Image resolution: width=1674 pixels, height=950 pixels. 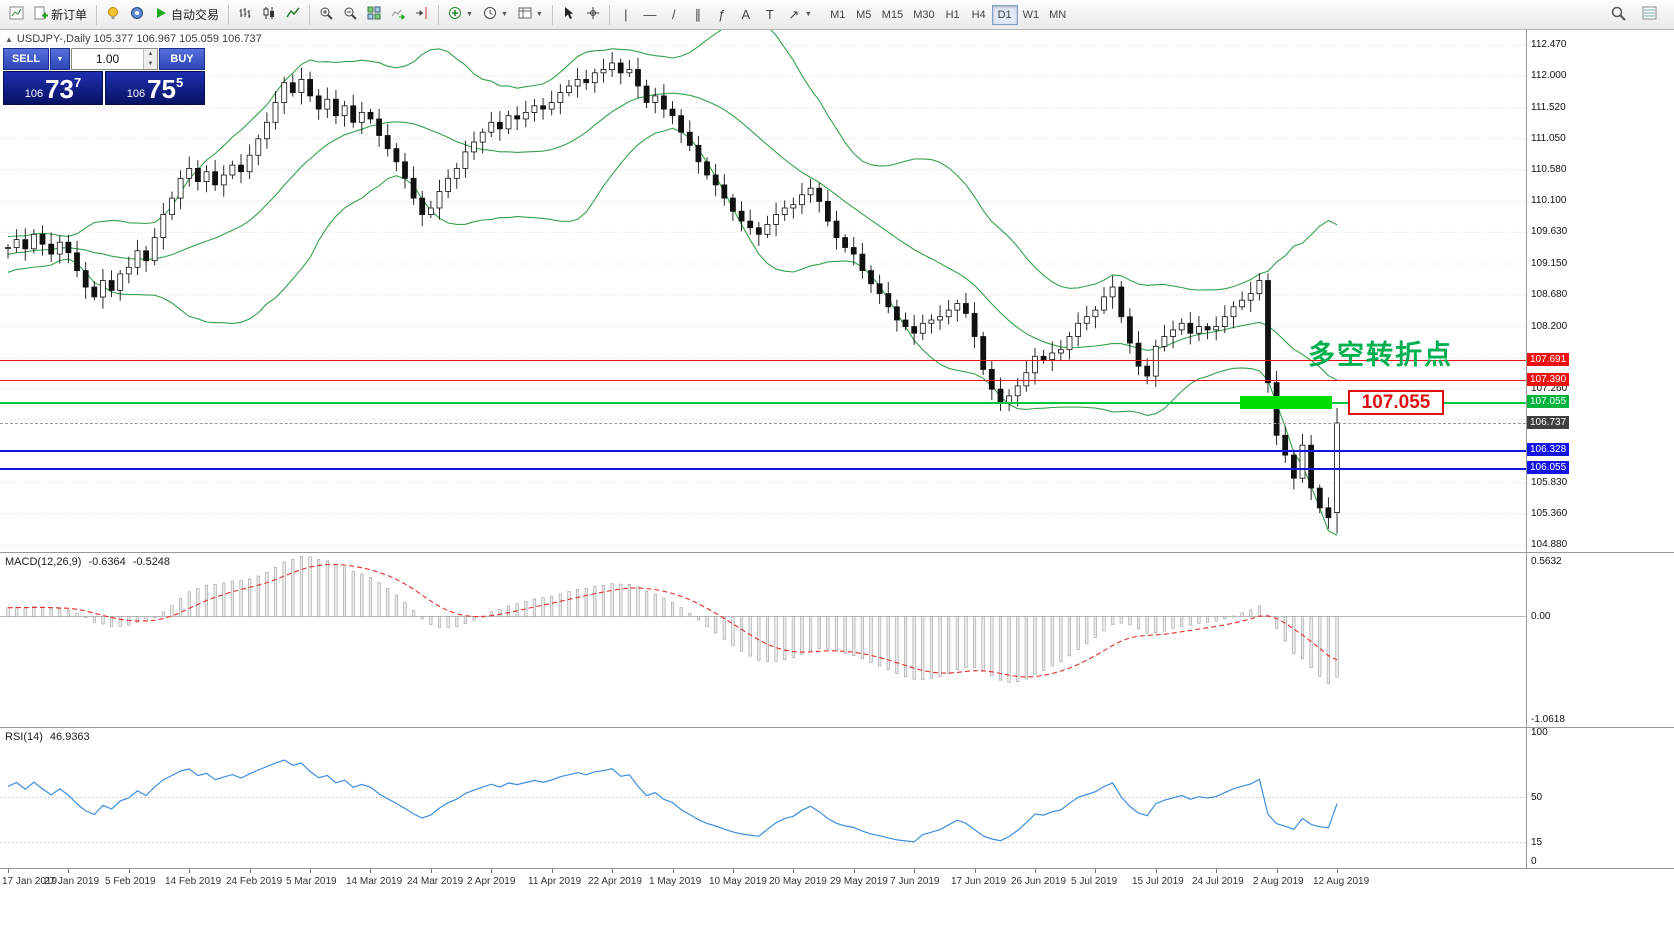 What do you see at coordinates (763, 797) in the screenshot?
I see `rsi-pane` at bounding box center [763, 797].